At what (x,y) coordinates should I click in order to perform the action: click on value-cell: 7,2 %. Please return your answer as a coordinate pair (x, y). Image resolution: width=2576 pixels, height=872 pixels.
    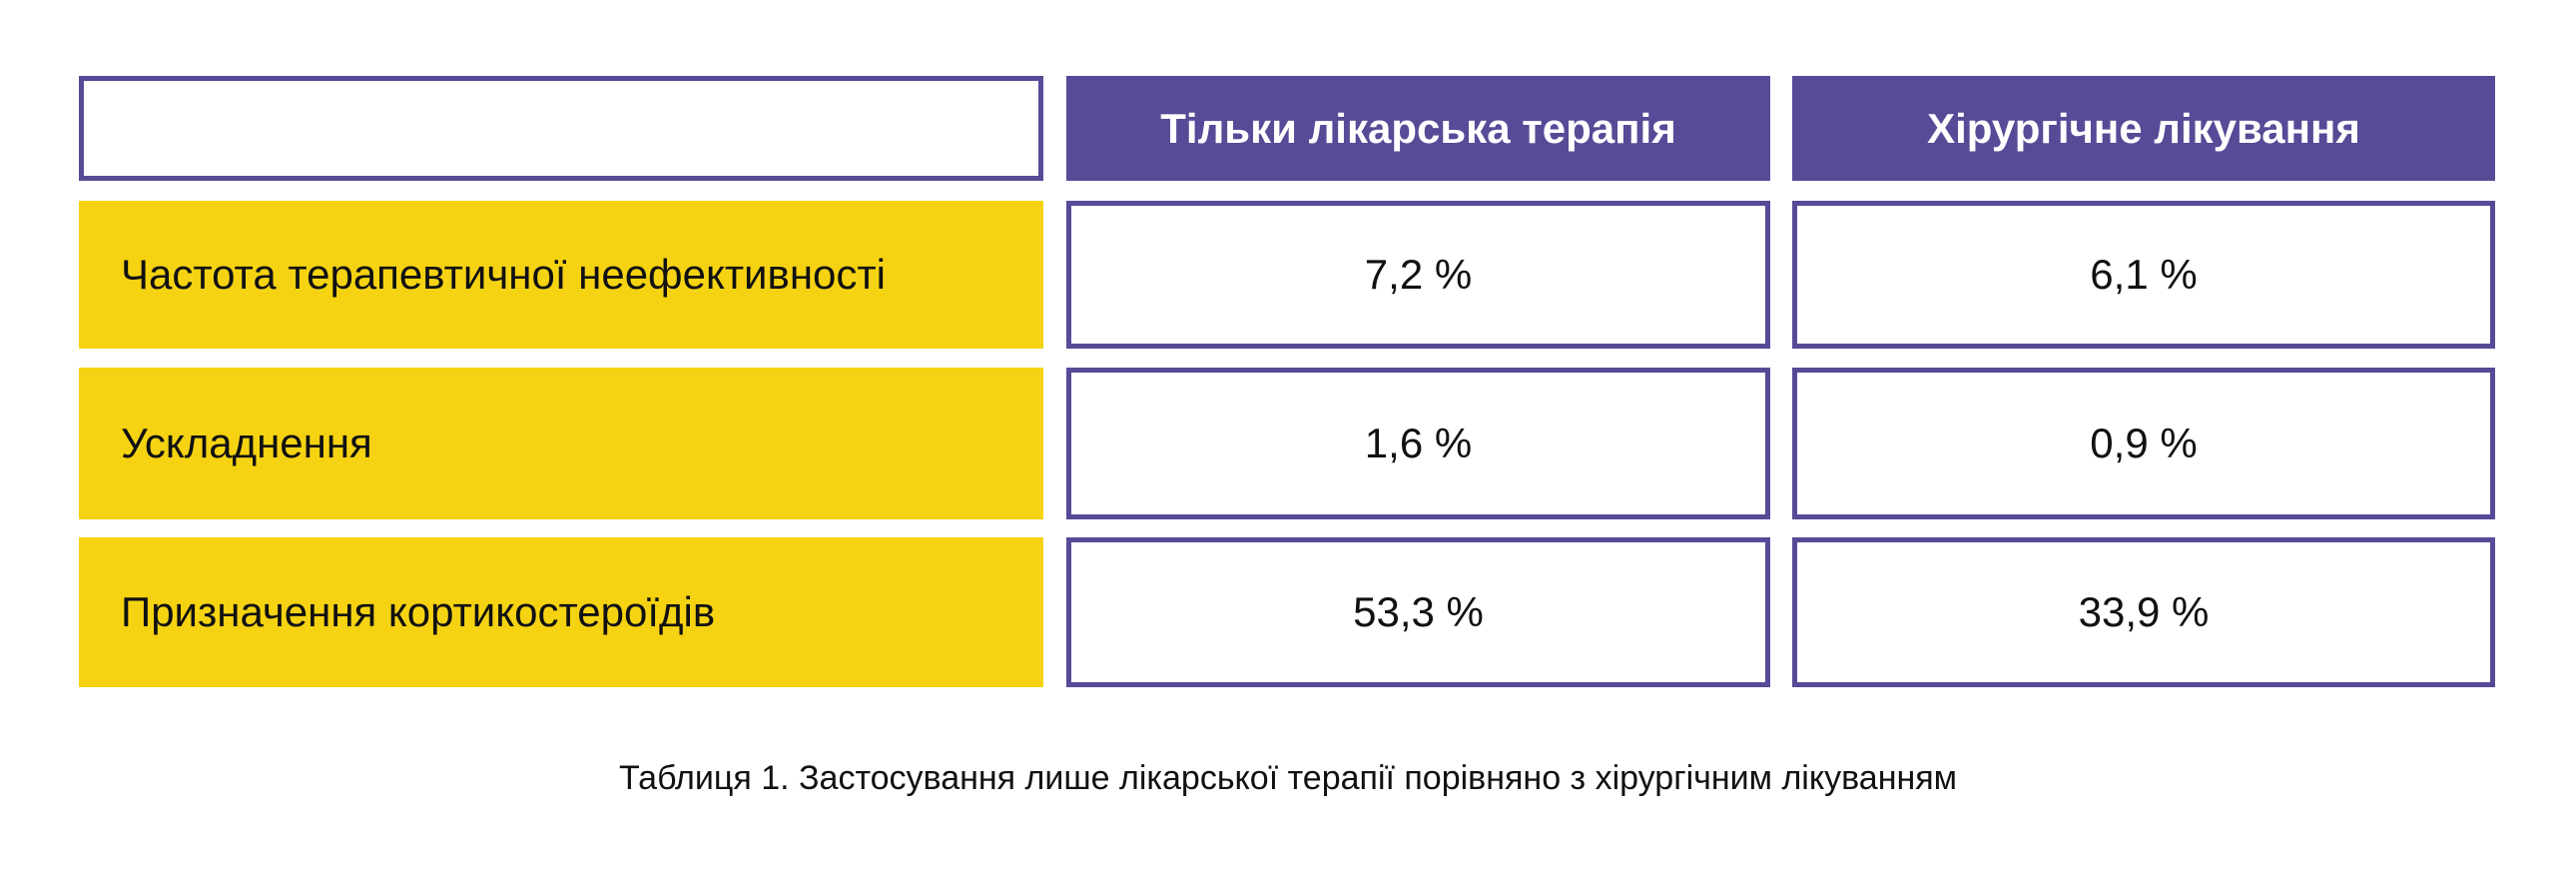
    Looking at the image, I should click on (1418, 275).